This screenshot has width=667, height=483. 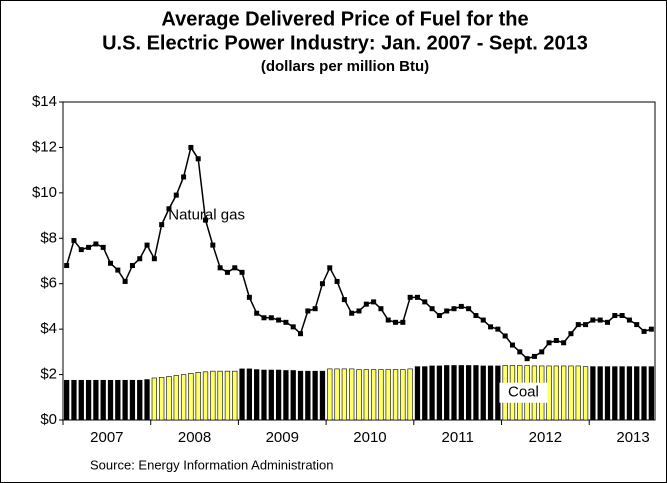 What do you see at coordinates (345, 66) in the screenshot?
I see `chart-subtitle: (dollars per million Btu)` at bounding box center [345, 66].